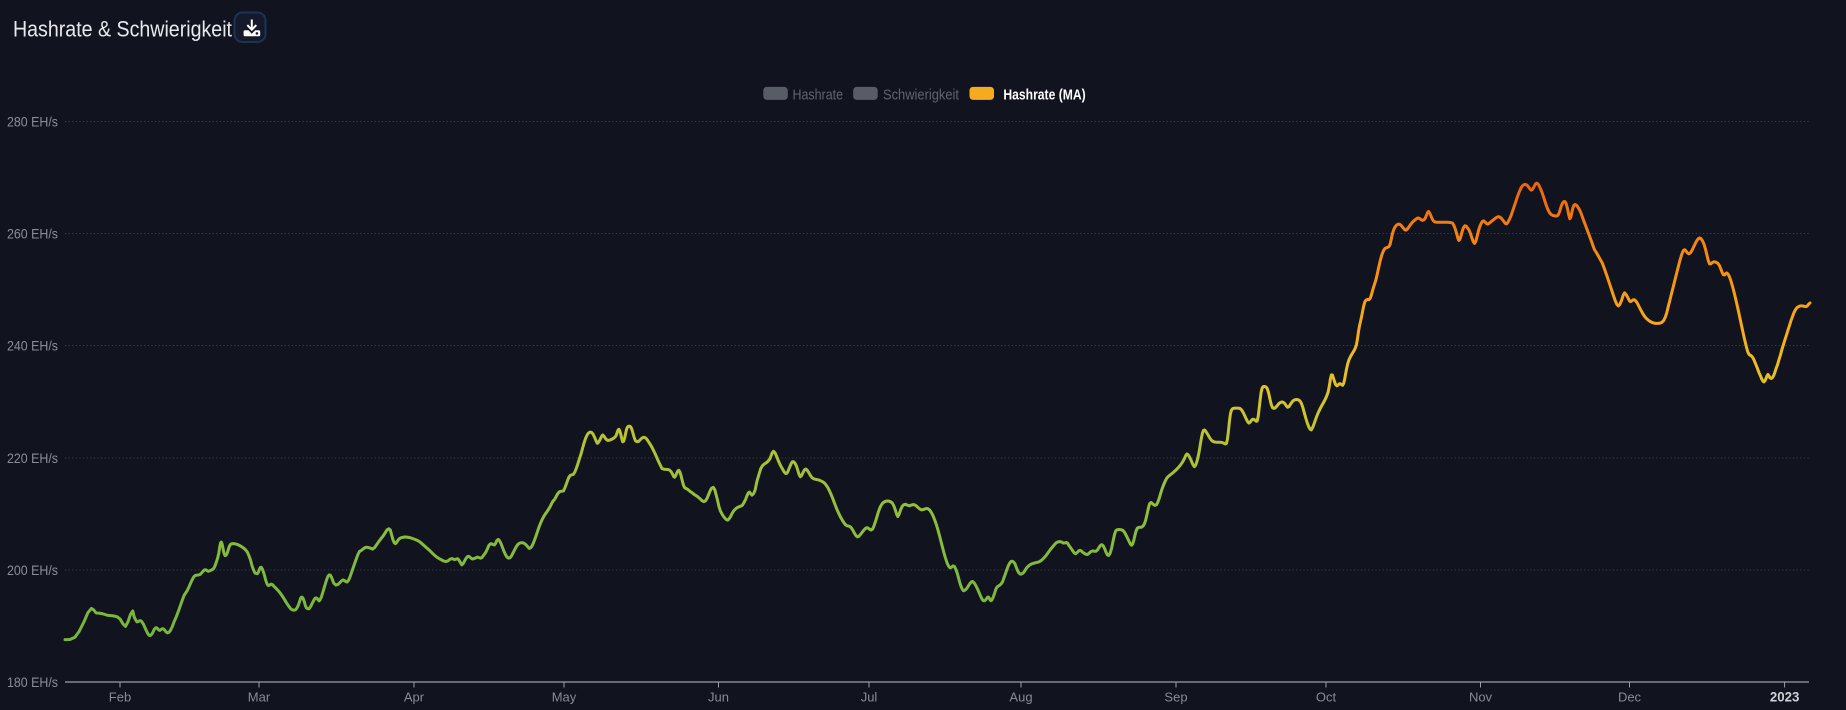  Describe the element at coordinates (1044, 94) in the screenshot. I see `svg-text: Hashrate (MA)` at that location.